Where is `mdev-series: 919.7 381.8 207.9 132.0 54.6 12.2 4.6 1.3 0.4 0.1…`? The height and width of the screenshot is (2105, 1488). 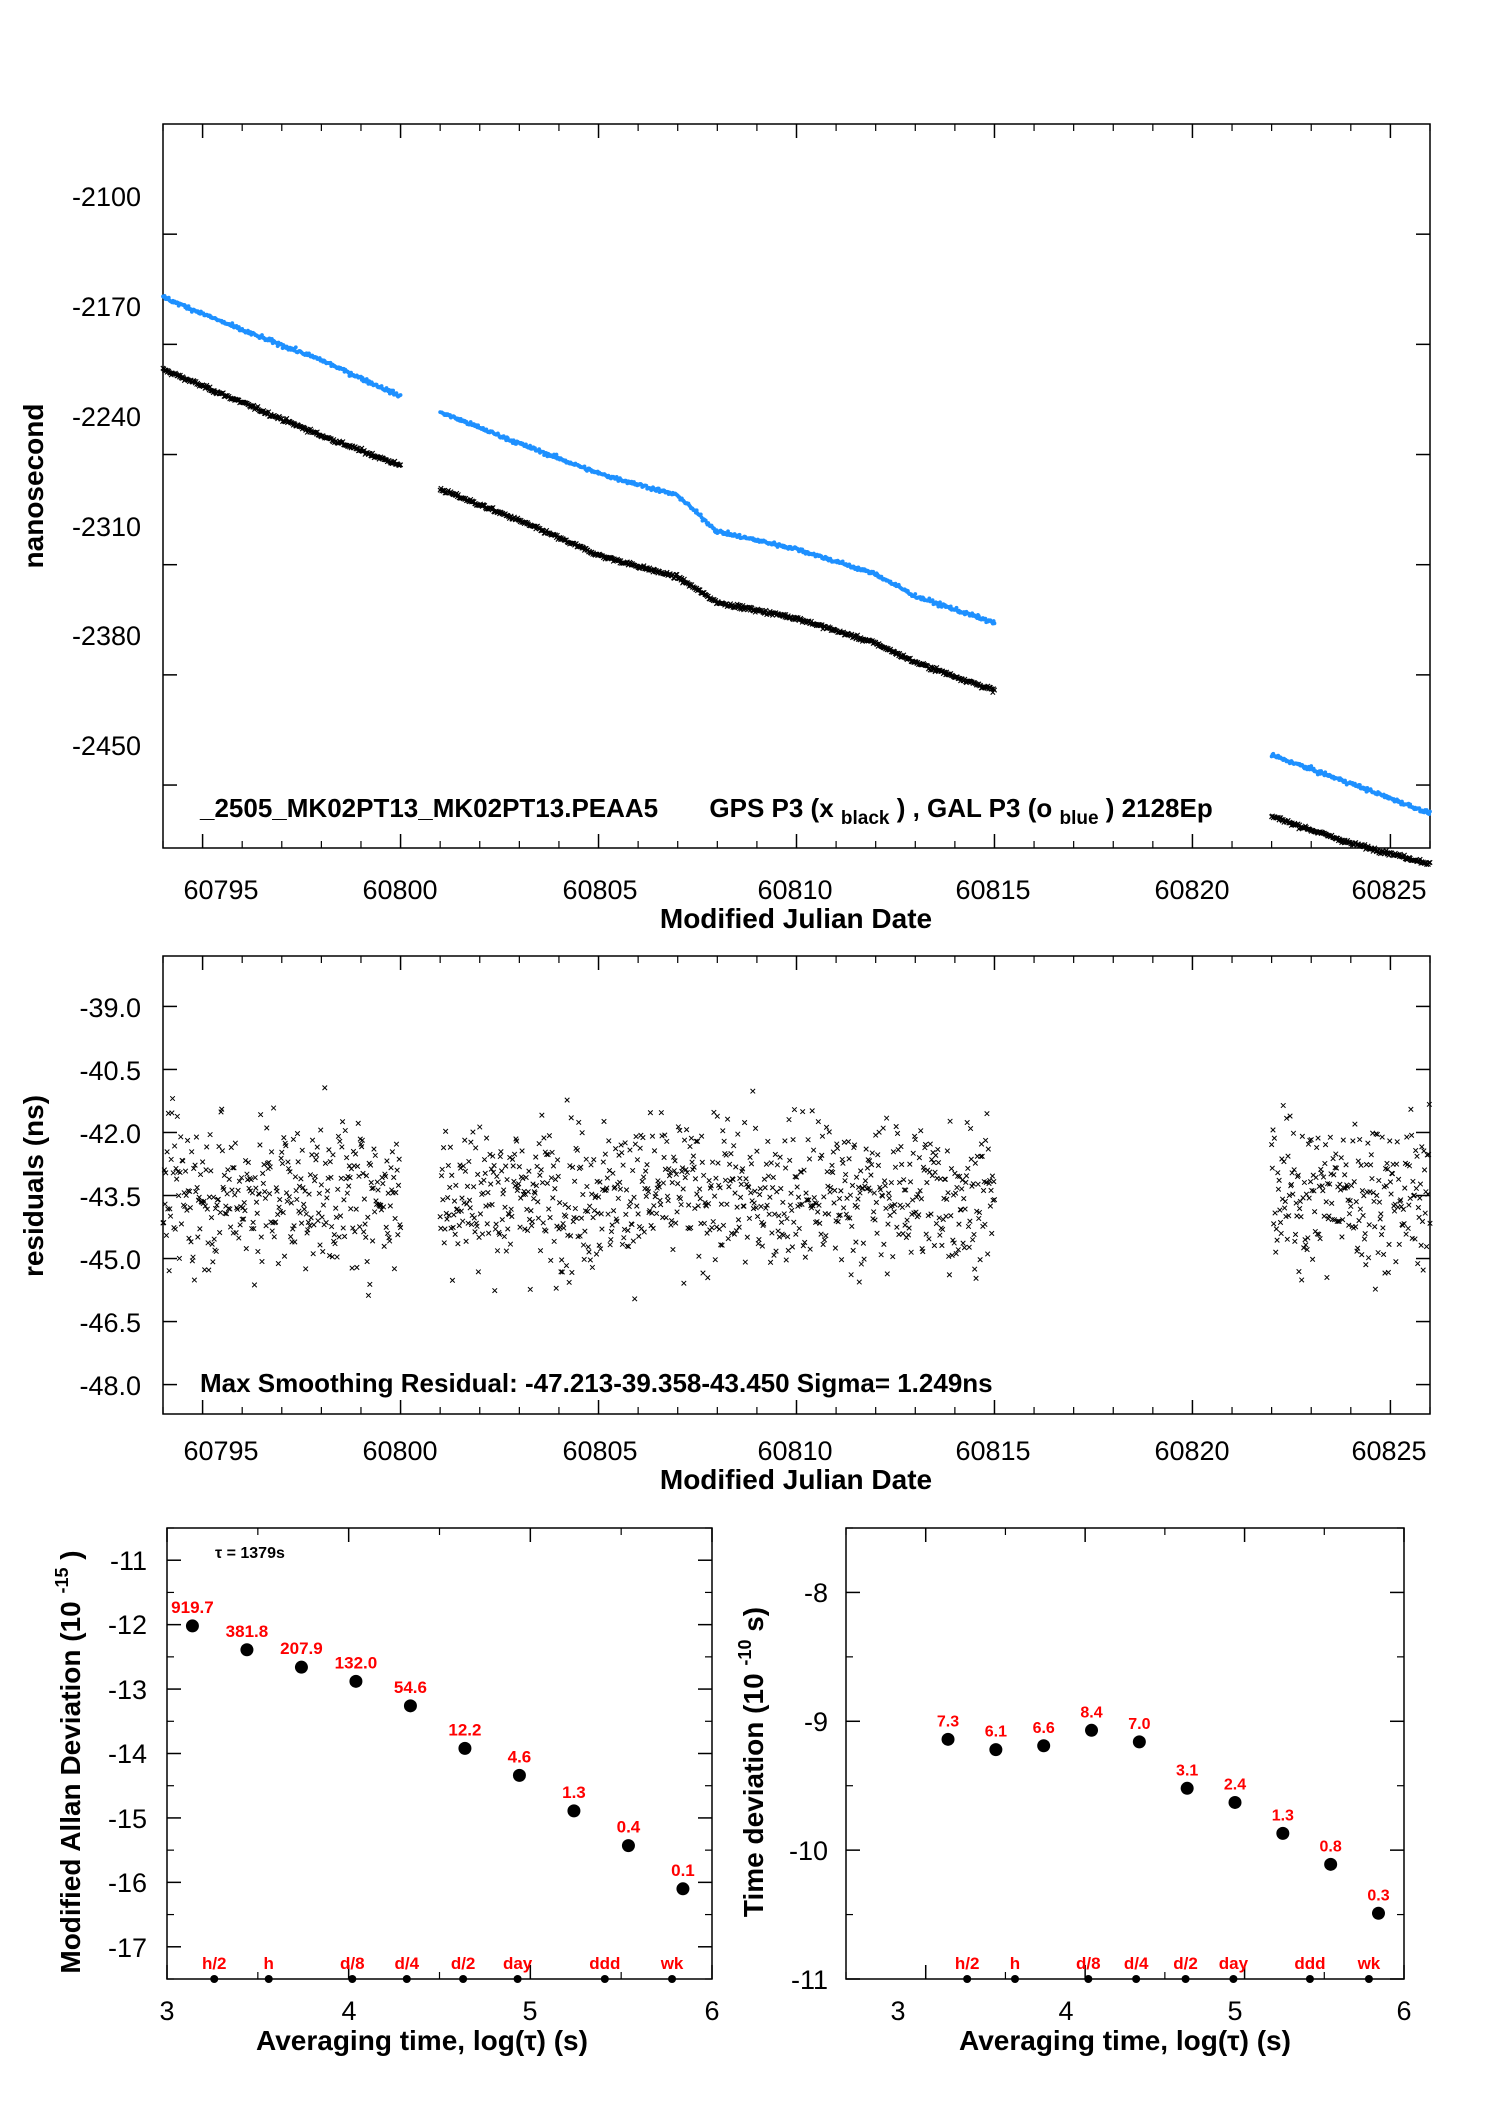
mdev-series: 919.7 381.8 207.9 132.0 54.6 12.2 4.6 1.3 0.4 0.1… is located at coordinates (433, 1790).